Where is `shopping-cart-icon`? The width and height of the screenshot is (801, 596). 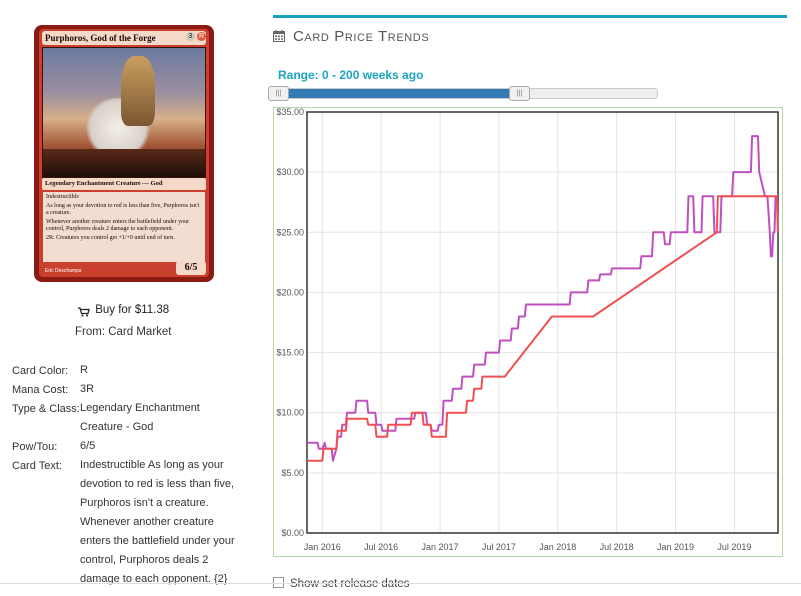
shopping-cart-icon is located at coordinates (84, 312).